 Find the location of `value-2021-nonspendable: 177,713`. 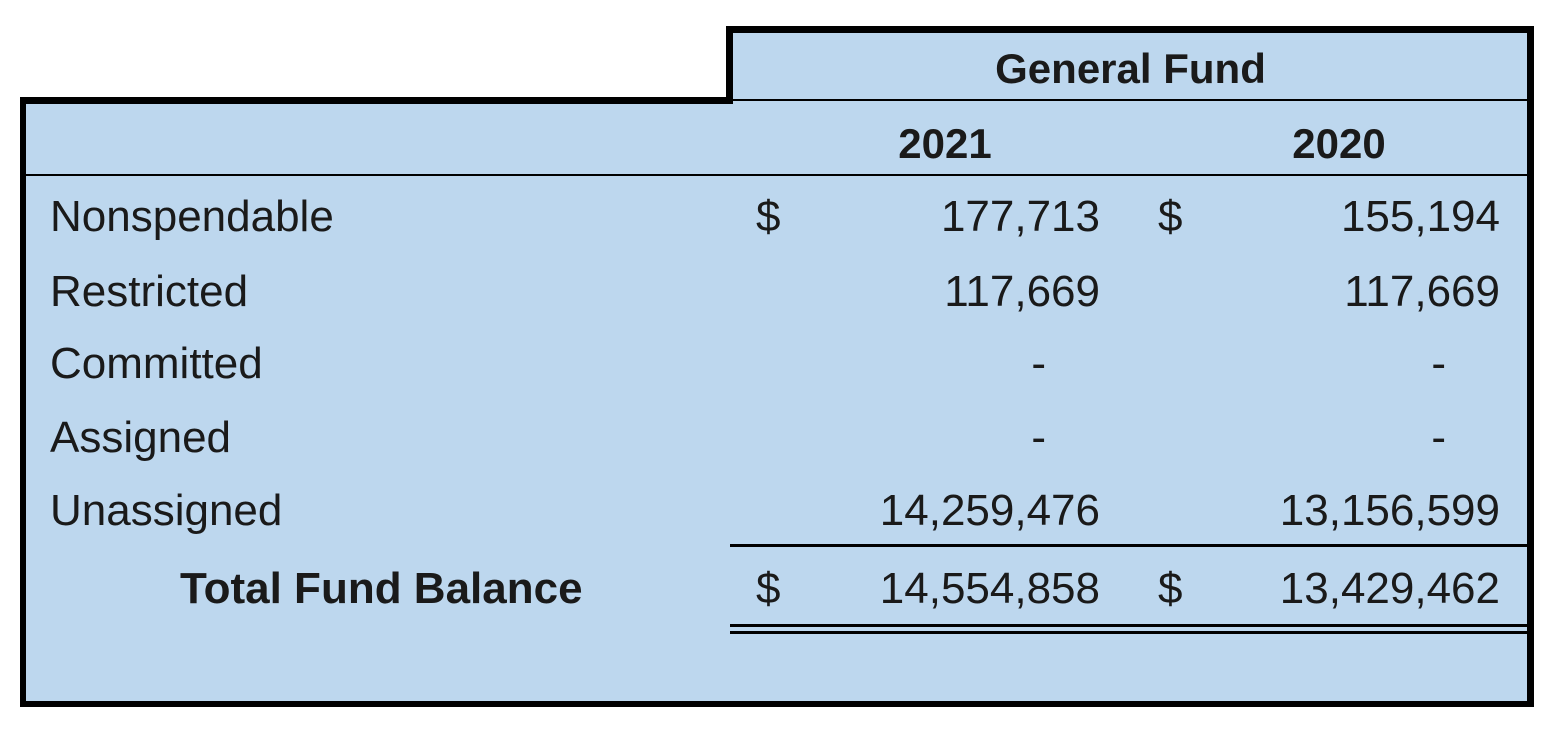

value-2021-nonspendable: 177,713 is located at coordinates (1020, 216).